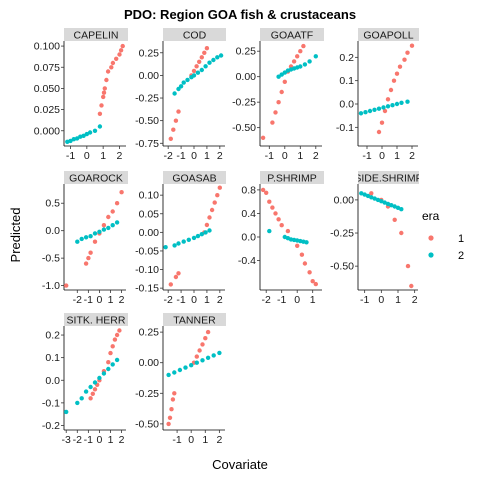 The image size is (480, 480). I want to click on panel-5: GOAROCK-1.0-0.50.00.5-2 -1 0 1 2, so click(85, 238).